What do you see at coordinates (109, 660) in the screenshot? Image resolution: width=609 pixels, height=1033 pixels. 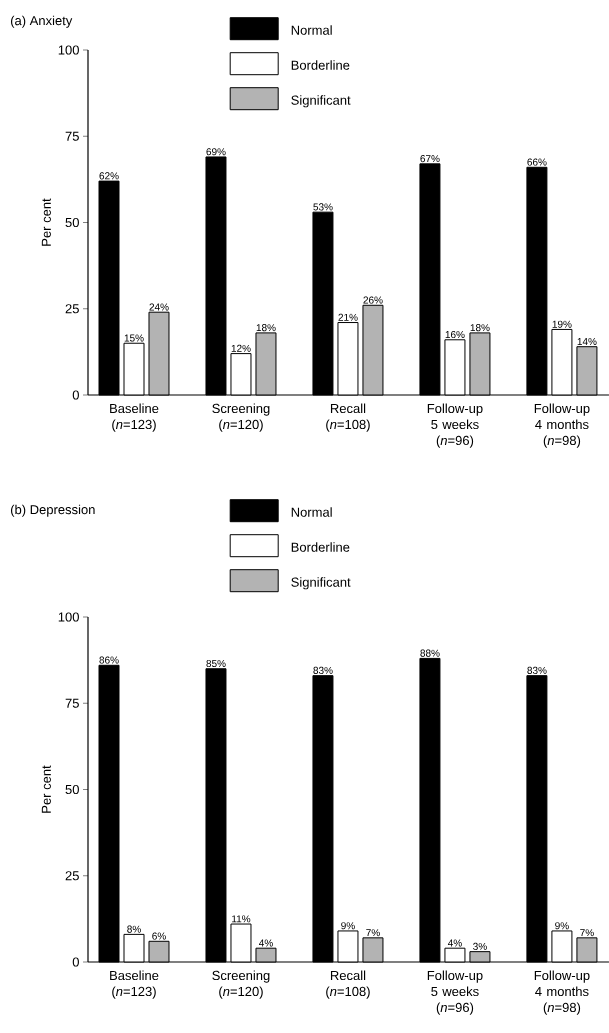 I see `data-label: 86%` at bounding box center [109, 660].